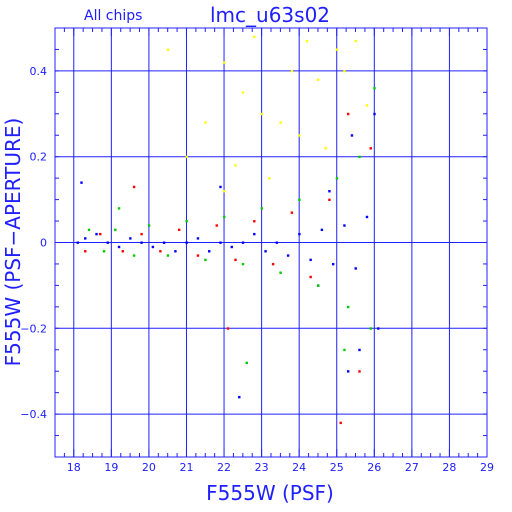 Image resolution: width=512 pixels, height=512 pixels. I want to click on x-tick-label: 28, so click(449, 467).